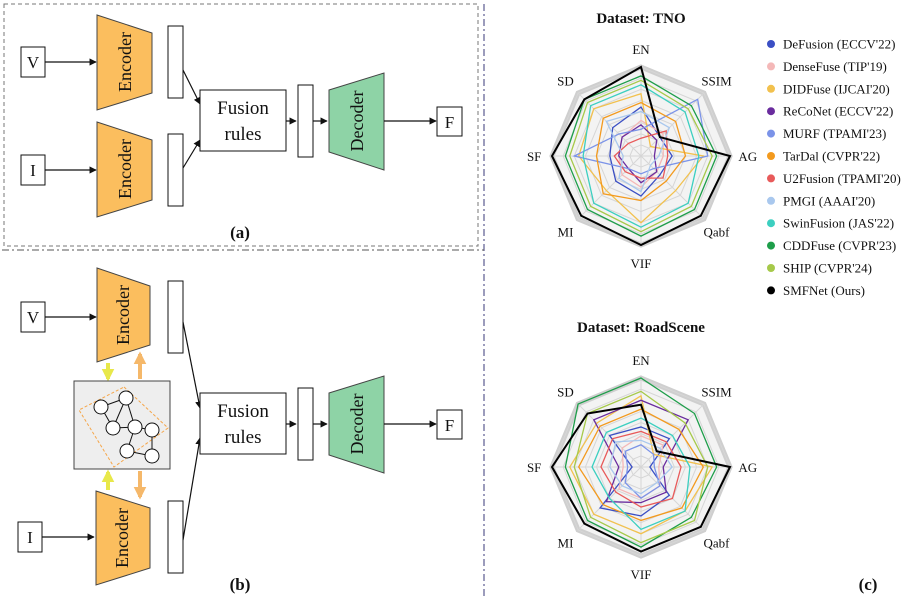  What do you see at coordinates (827, 268) in the screenshot?
I see `legend-label: SHIP (CVPR'24)` at bounding box center [827, 268].